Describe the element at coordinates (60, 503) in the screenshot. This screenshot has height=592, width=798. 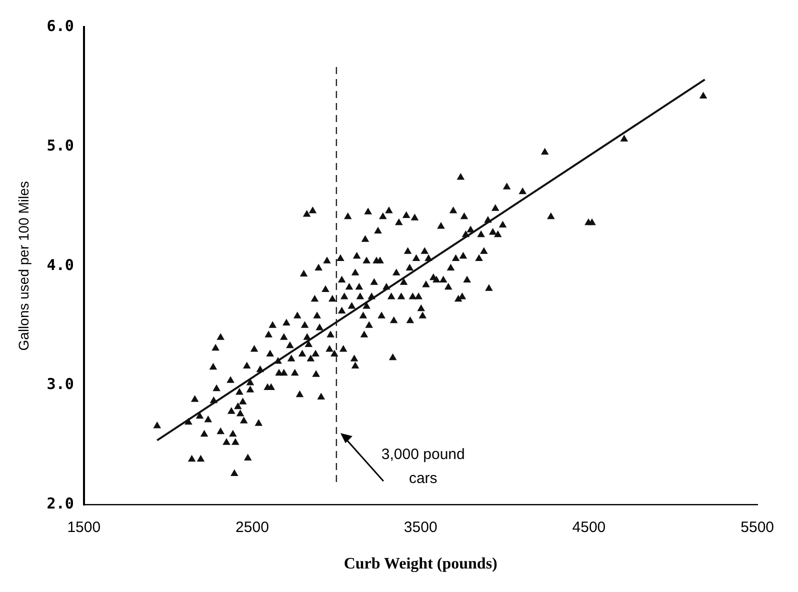
I see `y-tick-label: 2.0` at that location.